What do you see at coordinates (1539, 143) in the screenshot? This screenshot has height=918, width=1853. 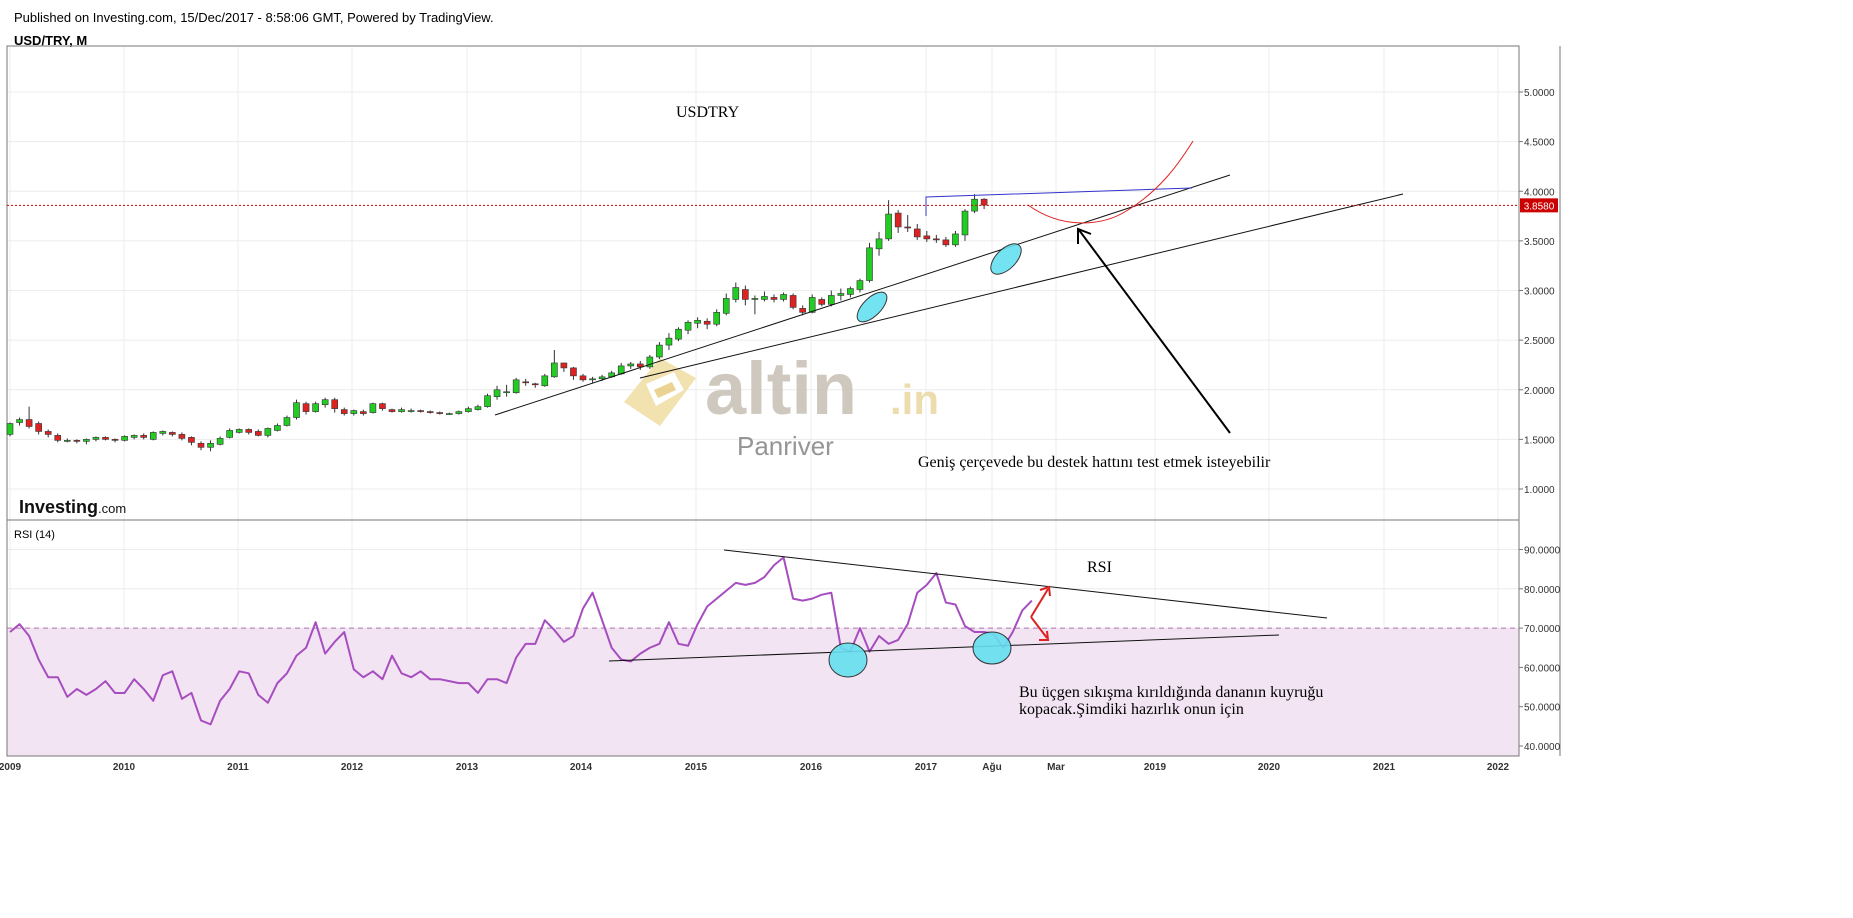 I see `price-y-tick-label: 4.5000` at bounding box center [1539, 143].